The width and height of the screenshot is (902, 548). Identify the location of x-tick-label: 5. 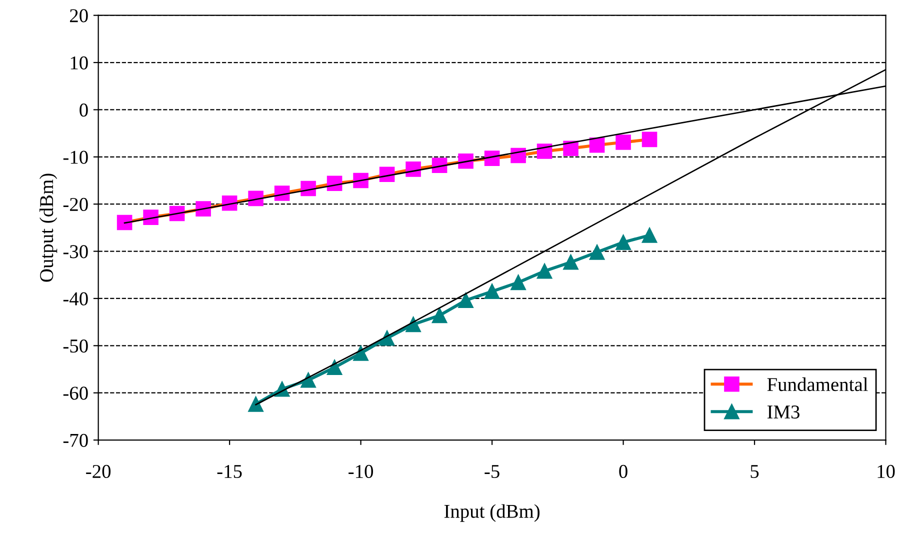
(754, 471).